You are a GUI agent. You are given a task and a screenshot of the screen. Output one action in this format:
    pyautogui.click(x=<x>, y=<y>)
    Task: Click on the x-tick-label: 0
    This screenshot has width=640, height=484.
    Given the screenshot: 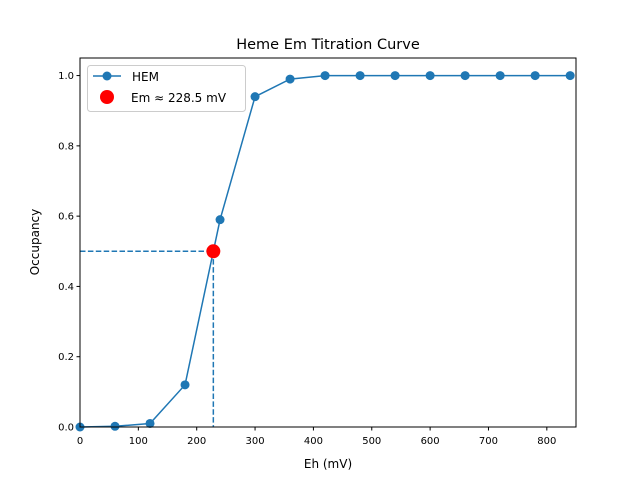 What is the action you would take?
    pyautogui.click(x=80, y=441)
    